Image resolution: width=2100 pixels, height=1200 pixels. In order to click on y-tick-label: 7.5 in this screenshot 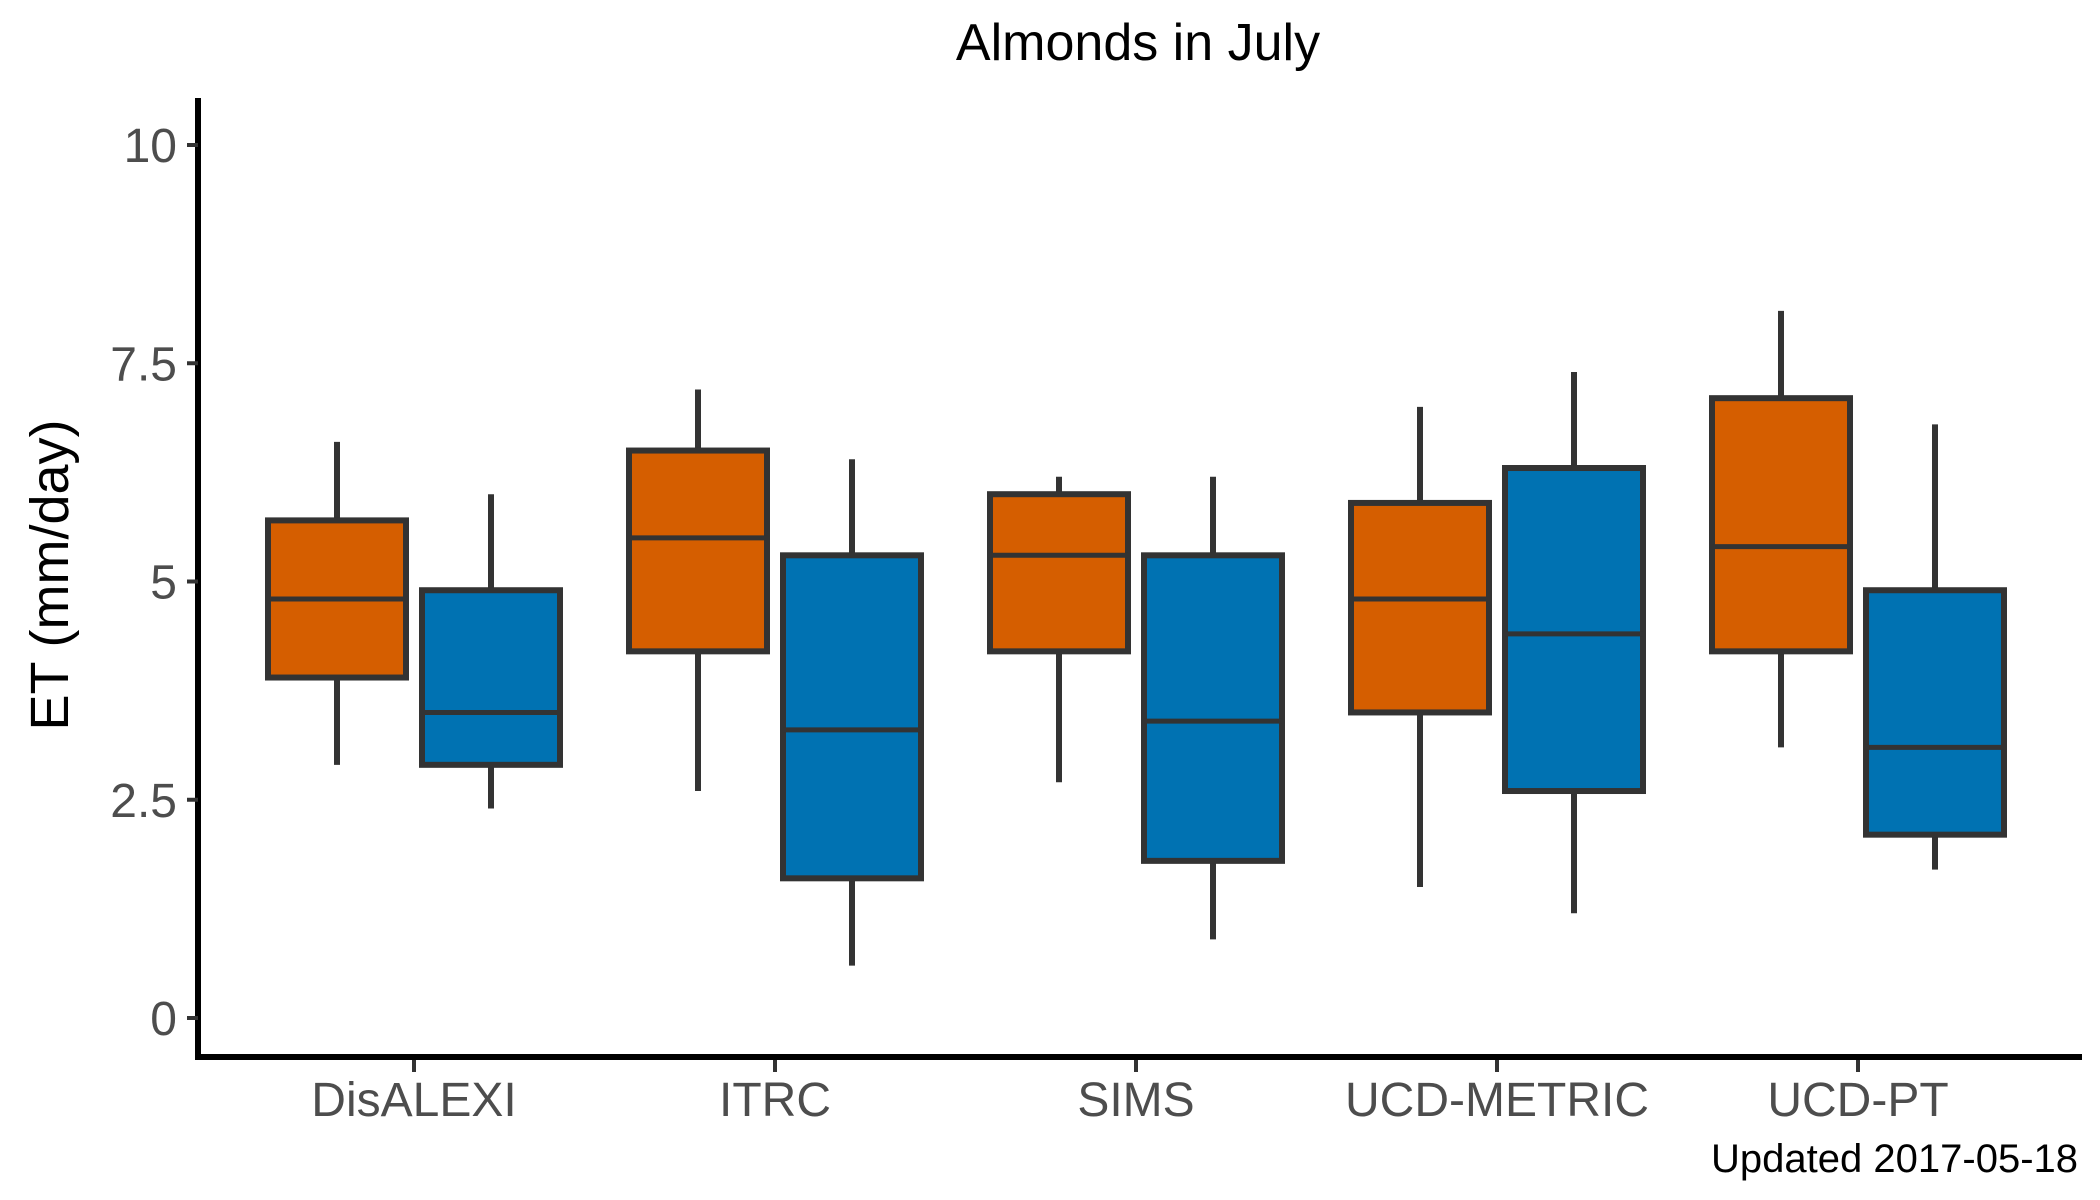, I will do `click(143, 364)`.